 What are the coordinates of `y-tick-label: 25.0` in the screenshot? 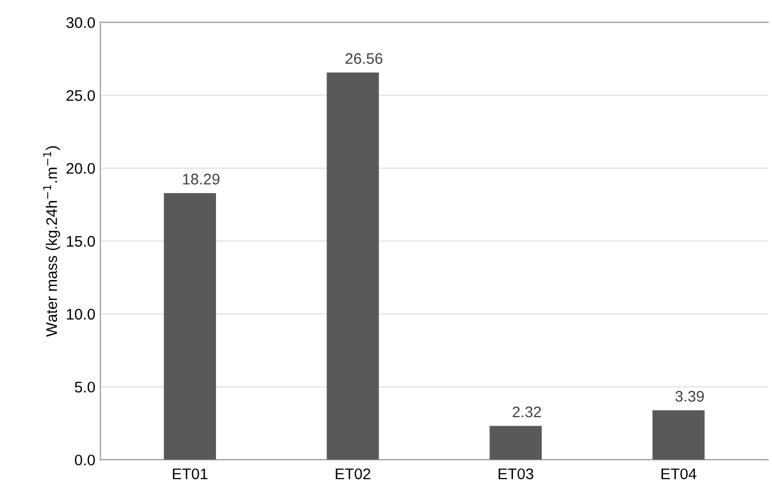 It's located at (80, 95).